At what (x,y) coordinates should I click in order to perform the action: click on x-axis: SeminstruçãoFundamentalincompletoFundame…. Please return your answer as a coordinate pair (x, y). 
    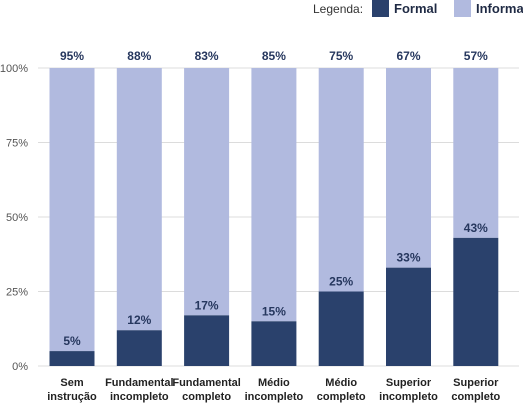
    Looking at the image, I should click on (273, 390).